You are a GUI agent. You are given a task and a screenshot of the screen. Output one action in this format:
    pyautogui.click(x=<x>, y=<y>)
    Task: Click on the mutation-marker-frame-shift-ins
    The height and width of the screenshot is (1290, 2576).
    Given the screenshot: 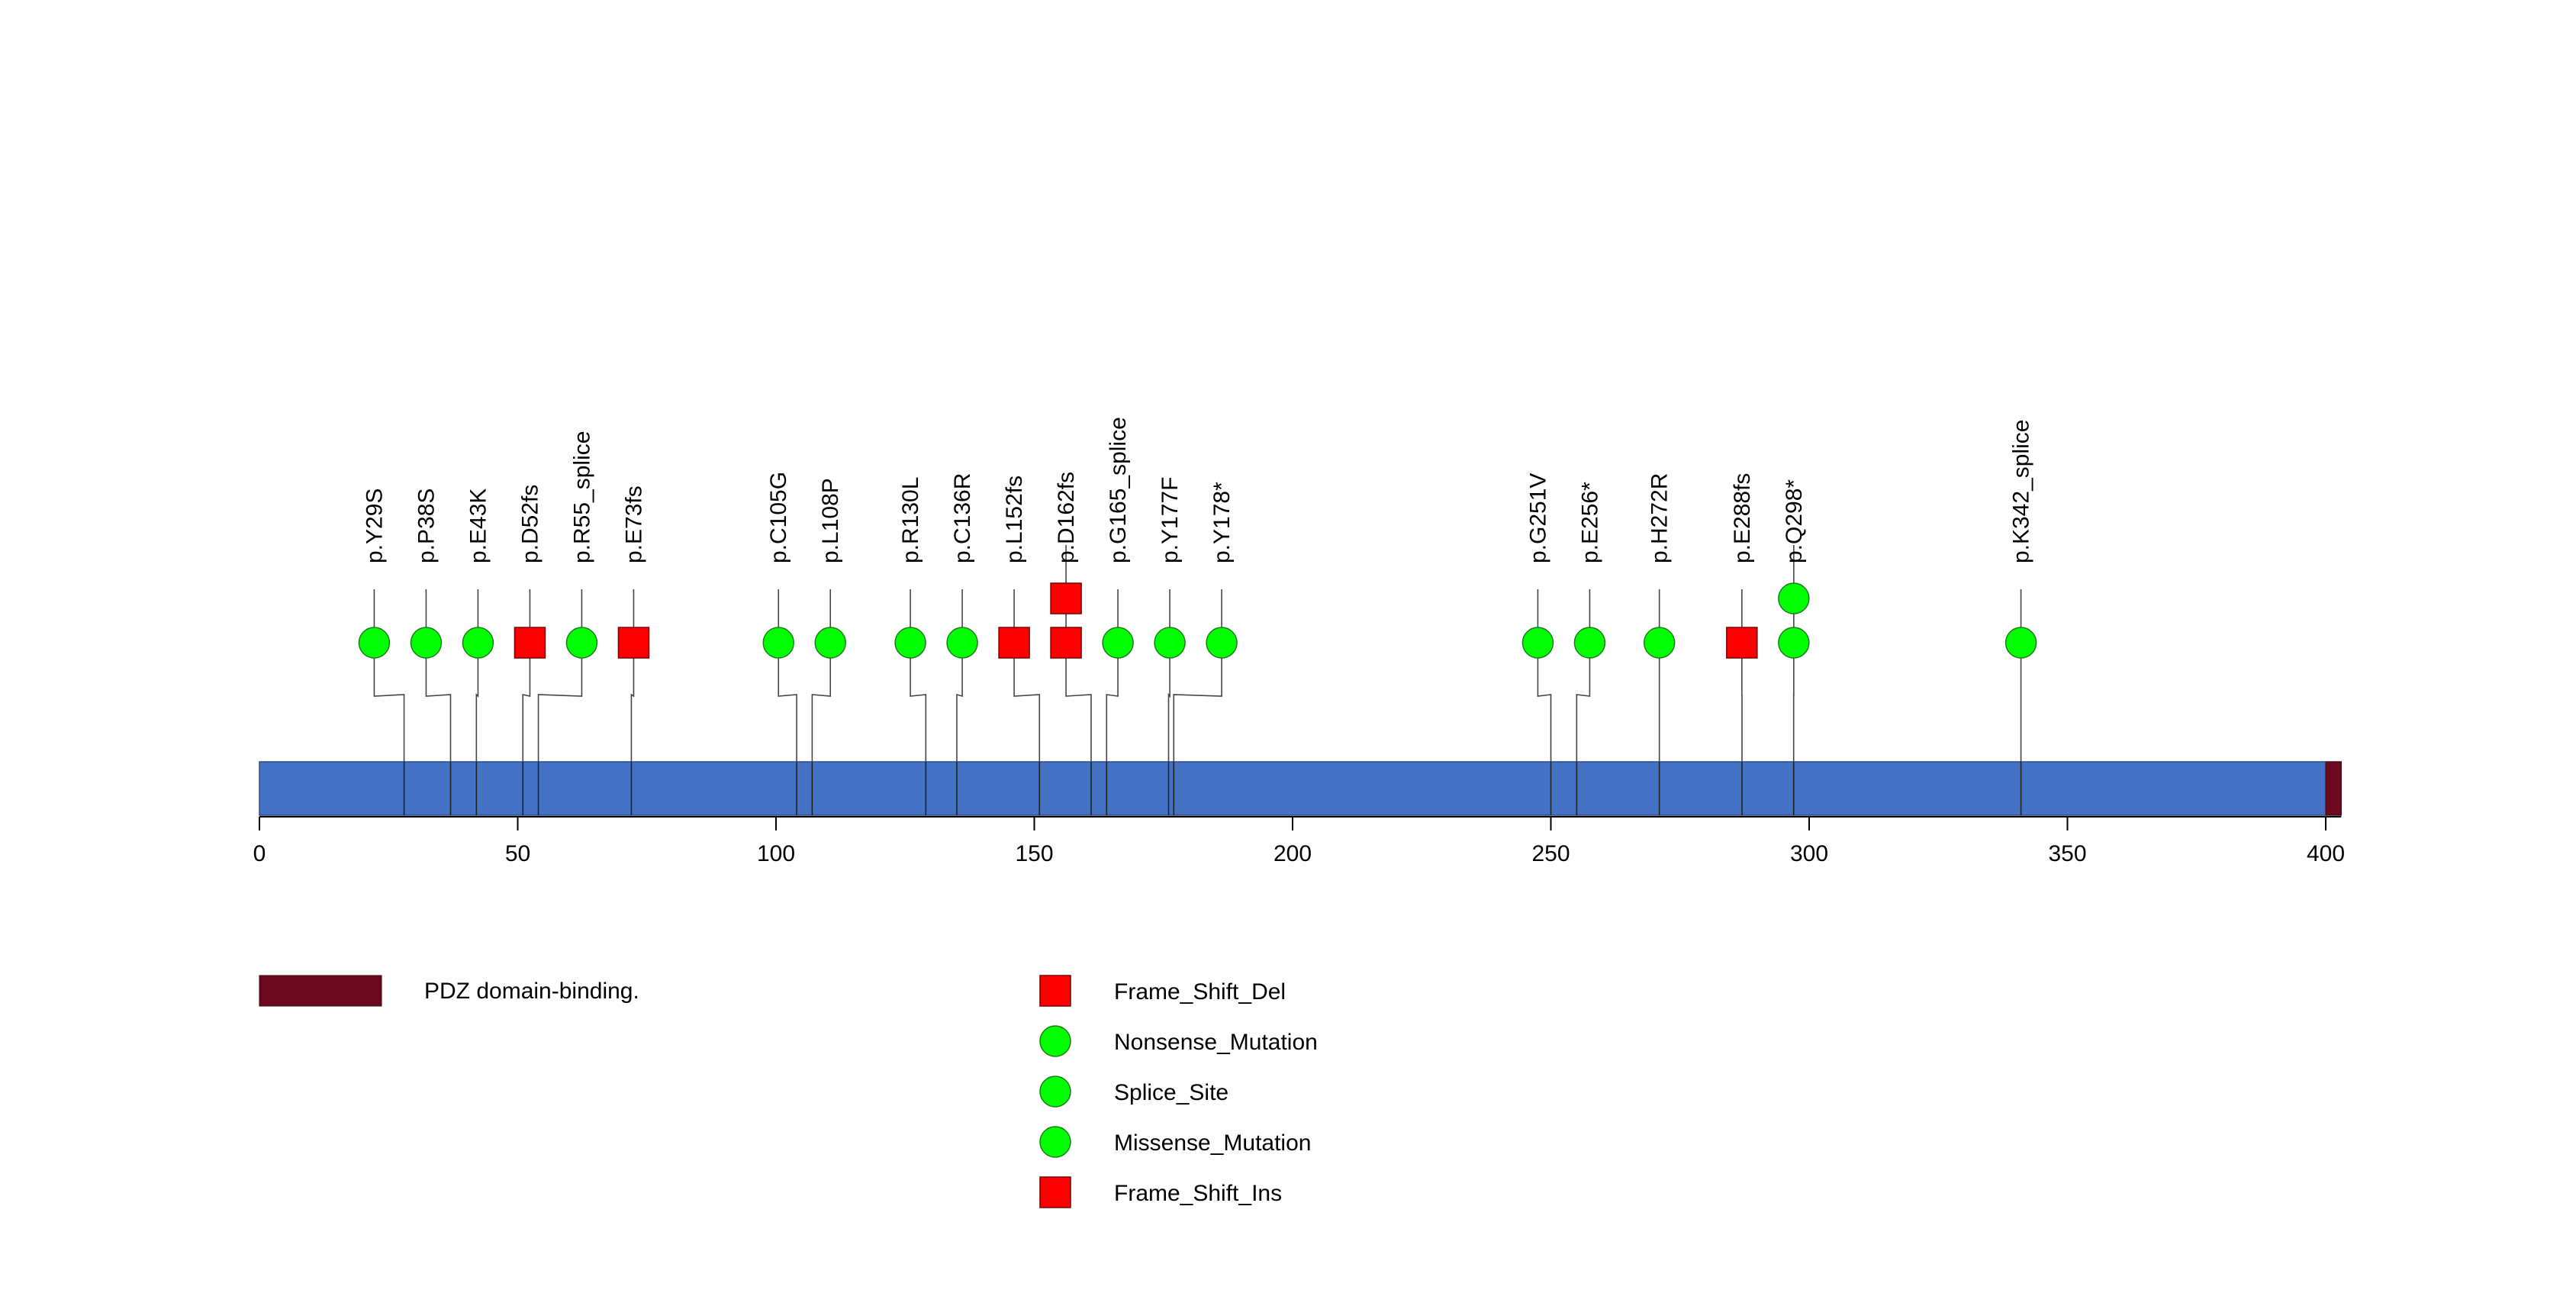 What is the action you would take?
    pyautogui.click(x=1066, y=598)
    